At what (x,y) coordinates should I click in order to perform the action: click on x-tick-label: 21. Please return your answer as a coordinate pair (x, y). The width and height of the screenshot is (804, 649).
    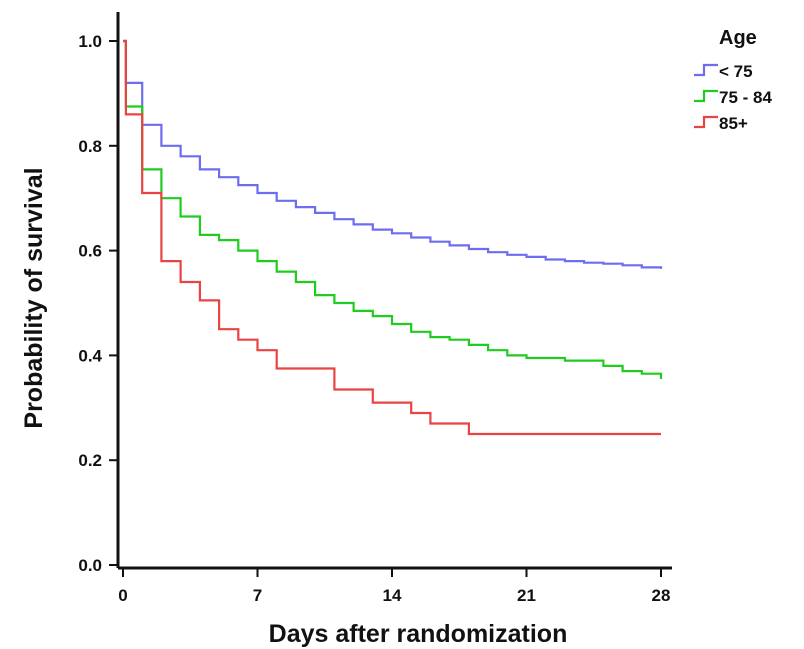
    Looking at the image, I should click on (526, 595).